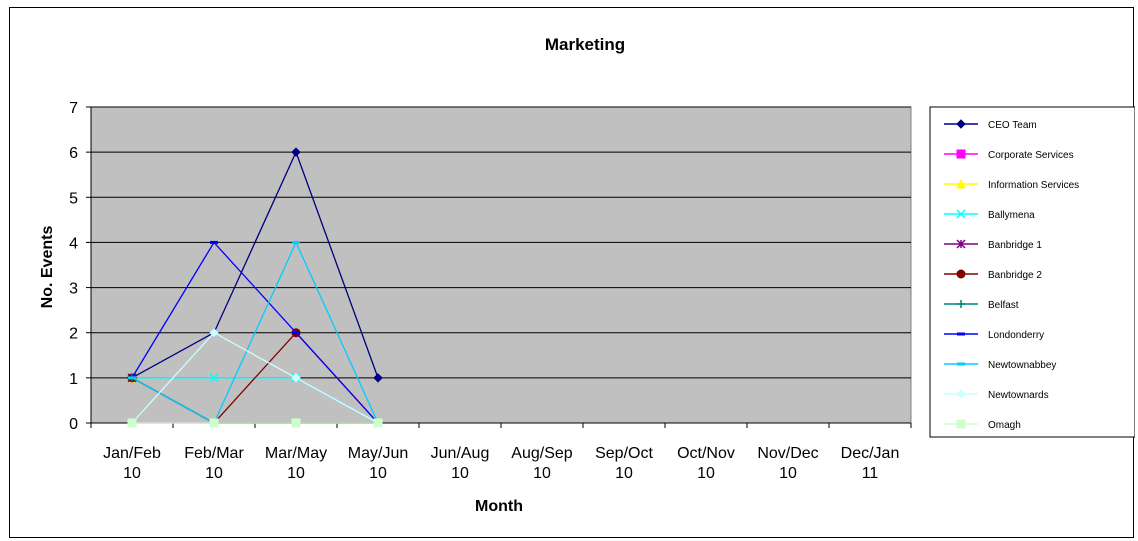 Image resolution: width=1138 pixels, height=541 pixels. What do you see at coordinates (214, 463) in the screenshot?
I see `x-tick-label: Feb/Mar 10` at bounding box center [214, 463].